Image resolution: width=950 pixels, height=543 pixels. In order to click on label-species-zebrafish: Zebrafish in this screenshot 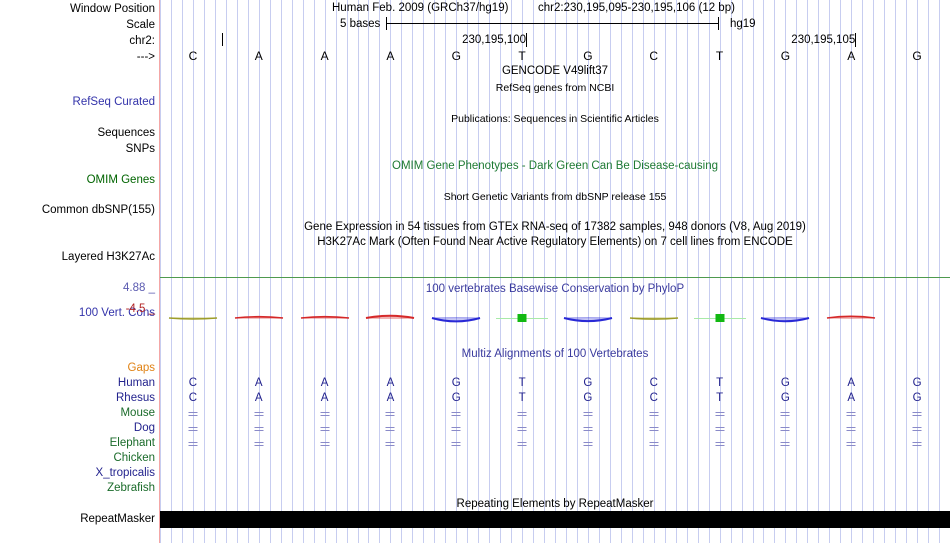, I will do `click(131, 488)`.